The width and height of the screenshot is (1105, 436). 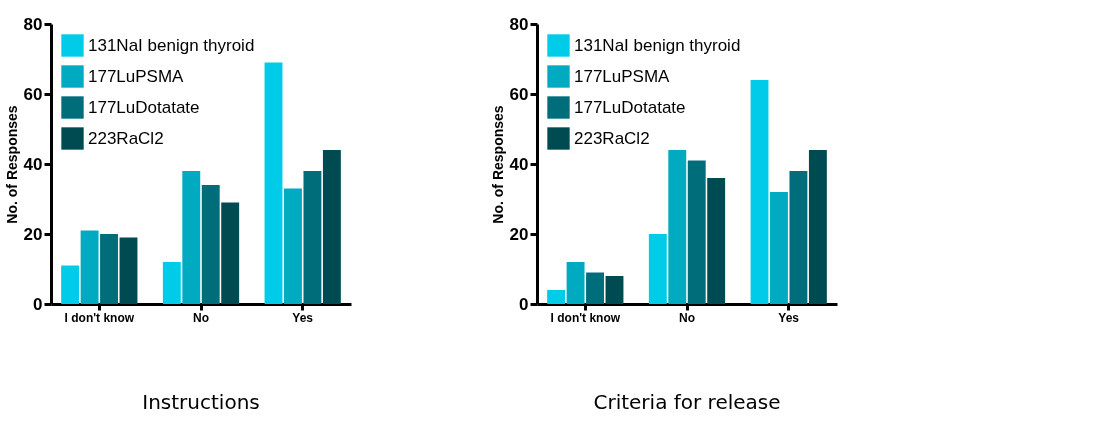 I want to click on text: Criteria for release, so click(x=687, y=402).